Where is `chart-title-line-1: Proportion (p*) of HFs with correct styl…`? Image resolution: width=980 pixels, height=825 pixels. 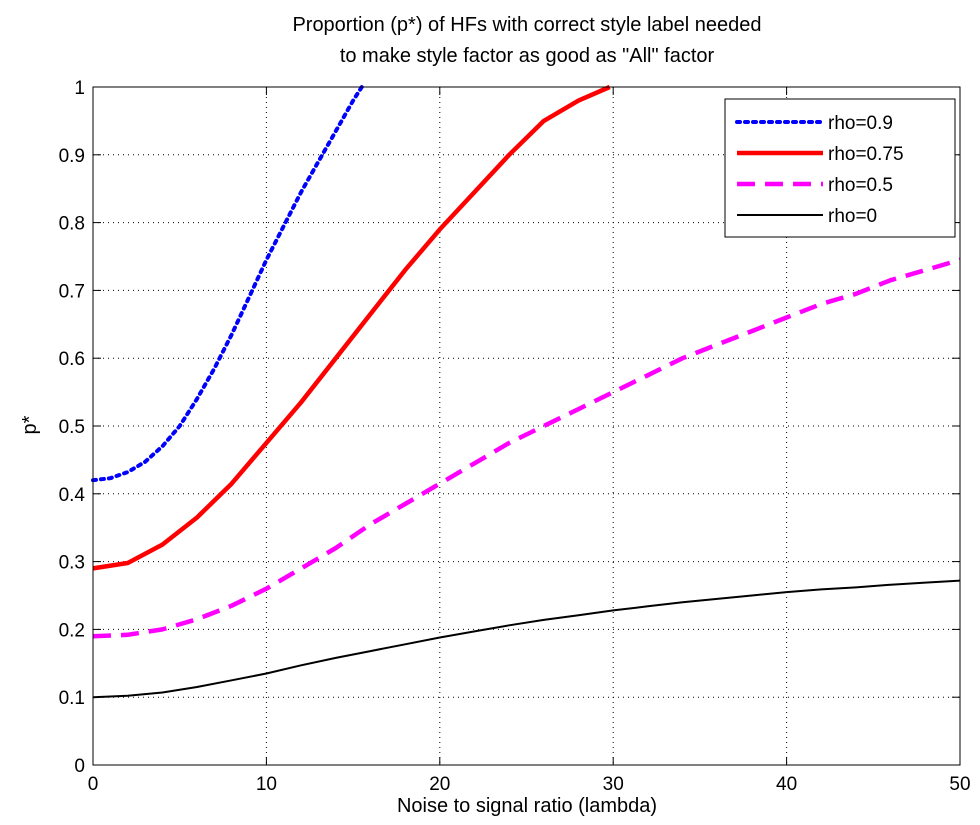
chart-title-line-1: Proportion (p*) of HFs with correct styl… is located at coordinates (526, 25).